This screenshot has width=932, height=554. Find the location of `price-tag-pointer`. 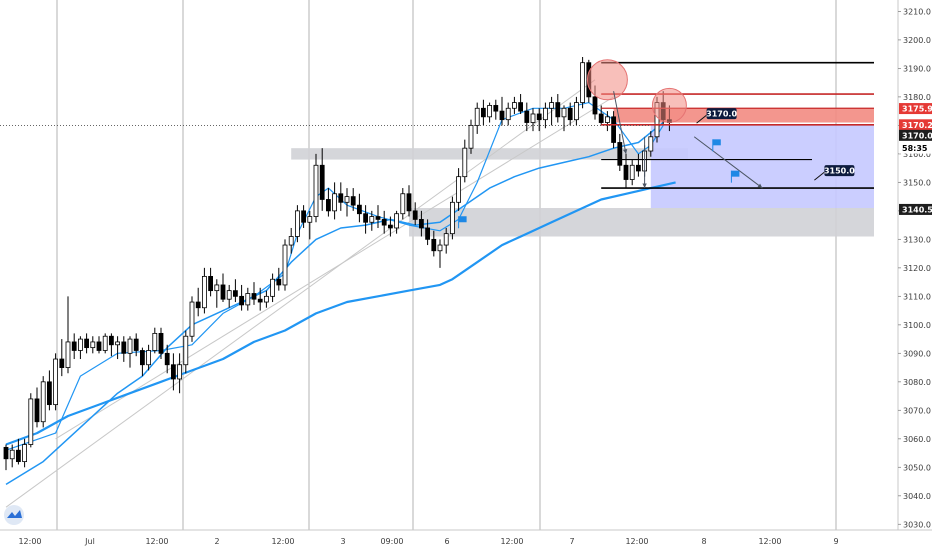

price-tag-pointer is located at coordinates (701, 119).